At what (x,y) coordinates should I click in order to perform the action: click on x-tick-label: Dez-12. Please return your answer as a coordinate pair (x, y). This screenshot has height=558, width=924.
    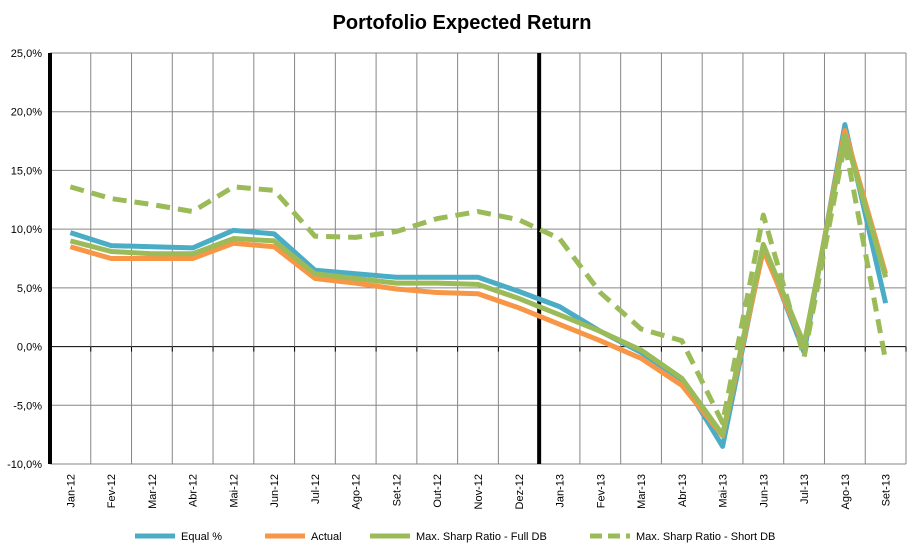
    Looking at the image, I should click on (520, 491).